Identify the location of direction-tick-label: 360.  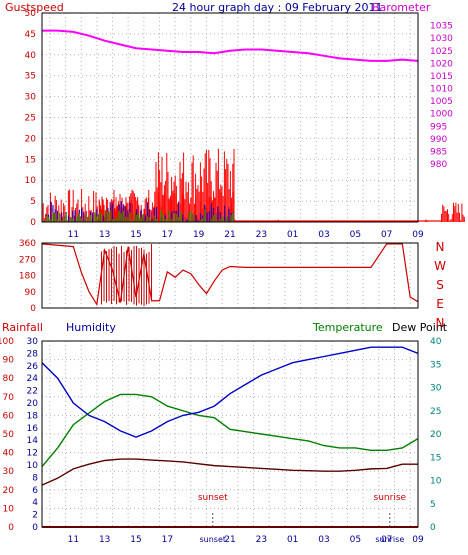
(27, 244).